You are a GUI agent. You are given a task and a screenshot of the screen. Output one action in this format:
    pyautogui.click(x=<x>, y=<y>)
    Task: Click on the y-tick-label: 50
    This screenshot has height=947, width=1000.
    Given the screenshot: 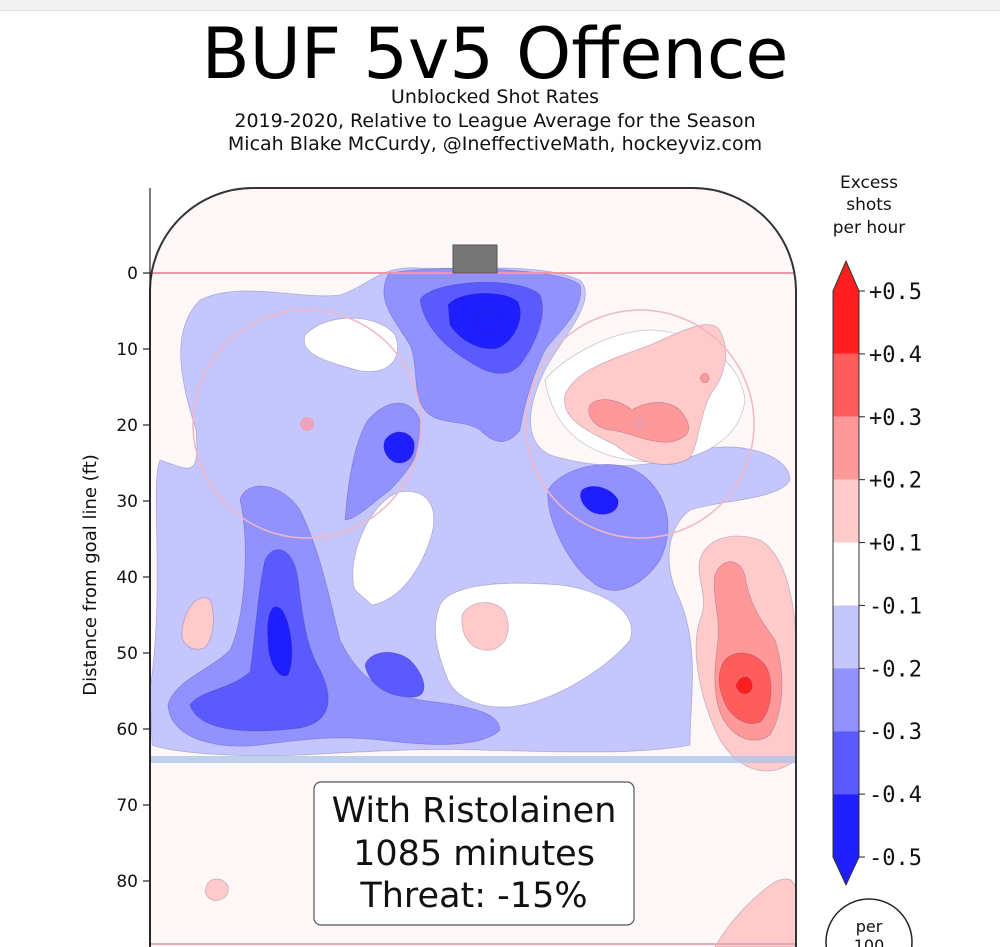 What is the action you would take?
    pyautogui.click(x=127, y=654)
    